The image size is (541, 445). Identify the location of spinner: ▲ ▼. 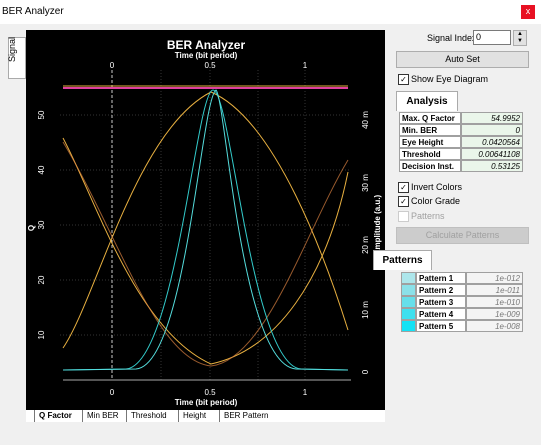
(520, 38).